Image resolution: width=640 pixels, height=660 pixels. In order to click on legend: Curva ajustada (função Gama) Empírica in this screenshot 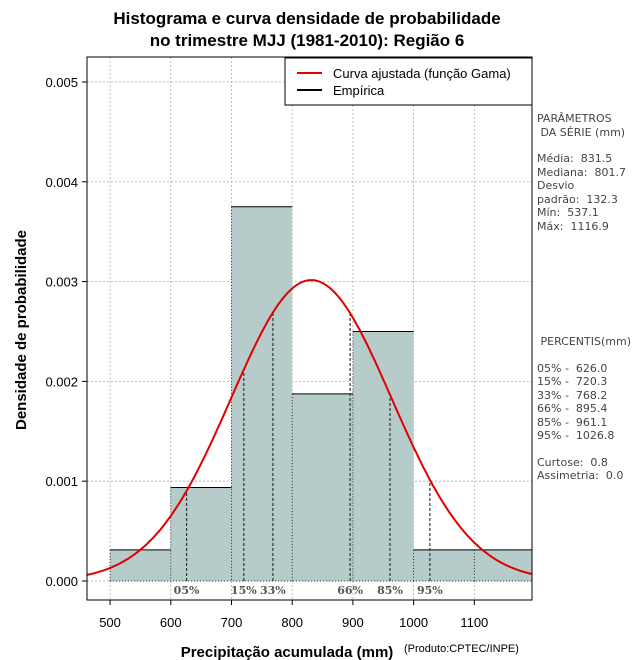, I will do `click(408, 81)`.